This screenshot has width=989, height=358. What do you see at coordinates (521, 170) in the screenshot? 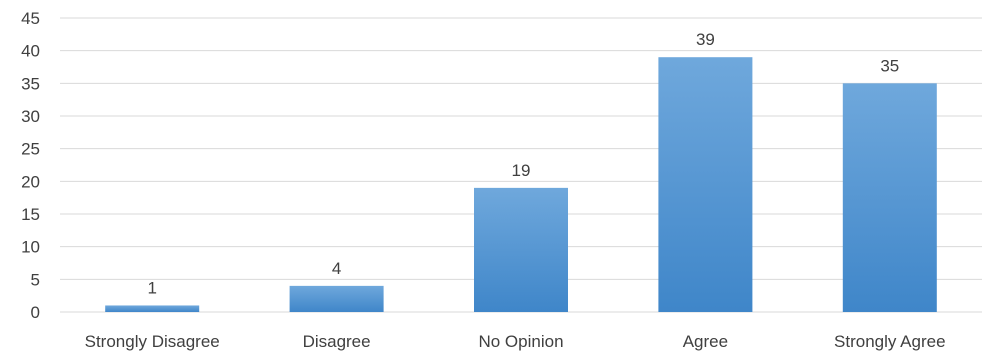
I see `data-label: 19` at bounding box center [521, 170].